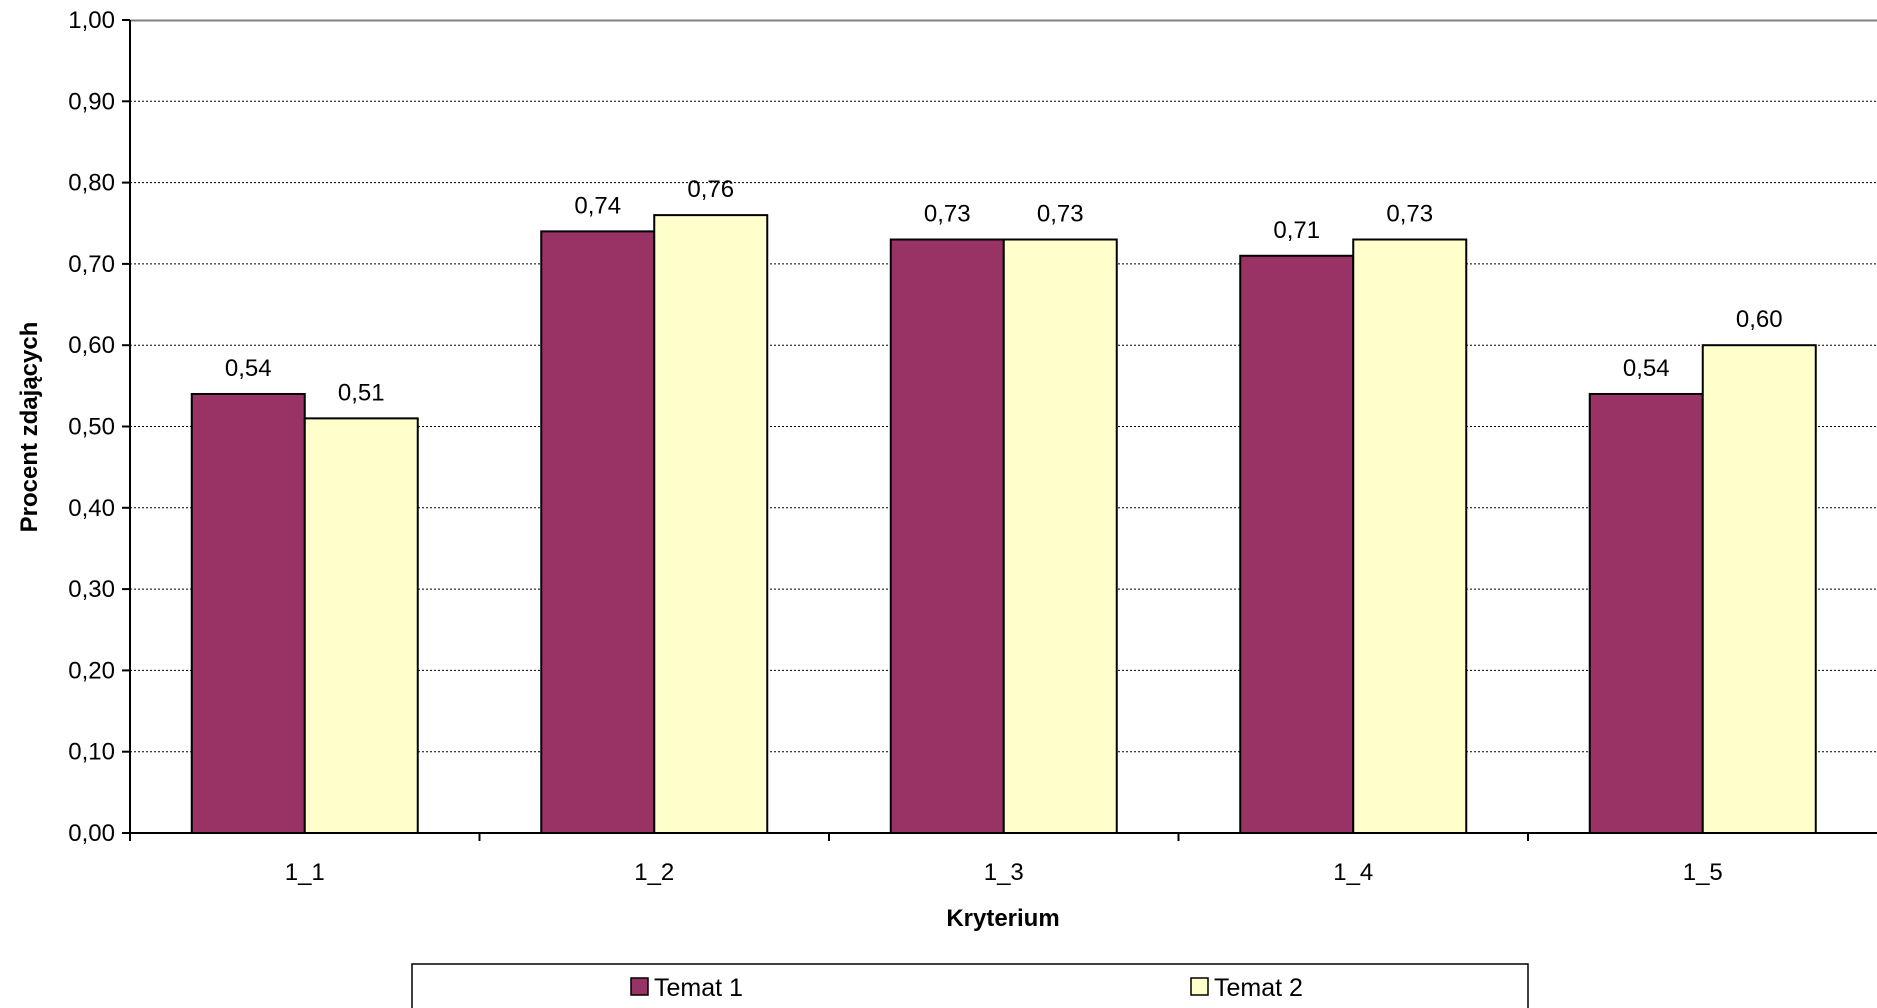 The height and width of the screenshot is (1008, 1877). What do you see at coordinates (597, 205) in the screenshot?
I see `data-label: 0,74` at bounding box center [597, 205].